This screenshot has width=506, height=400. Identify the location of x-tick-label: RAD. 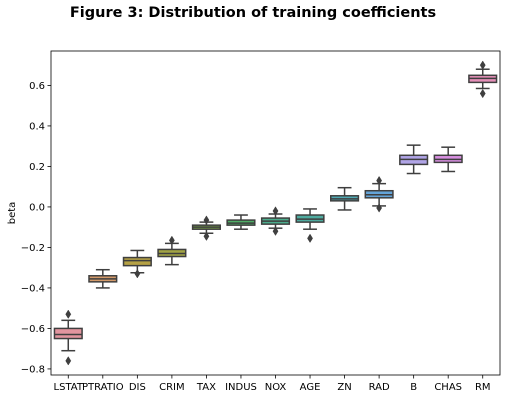
(379, 387).